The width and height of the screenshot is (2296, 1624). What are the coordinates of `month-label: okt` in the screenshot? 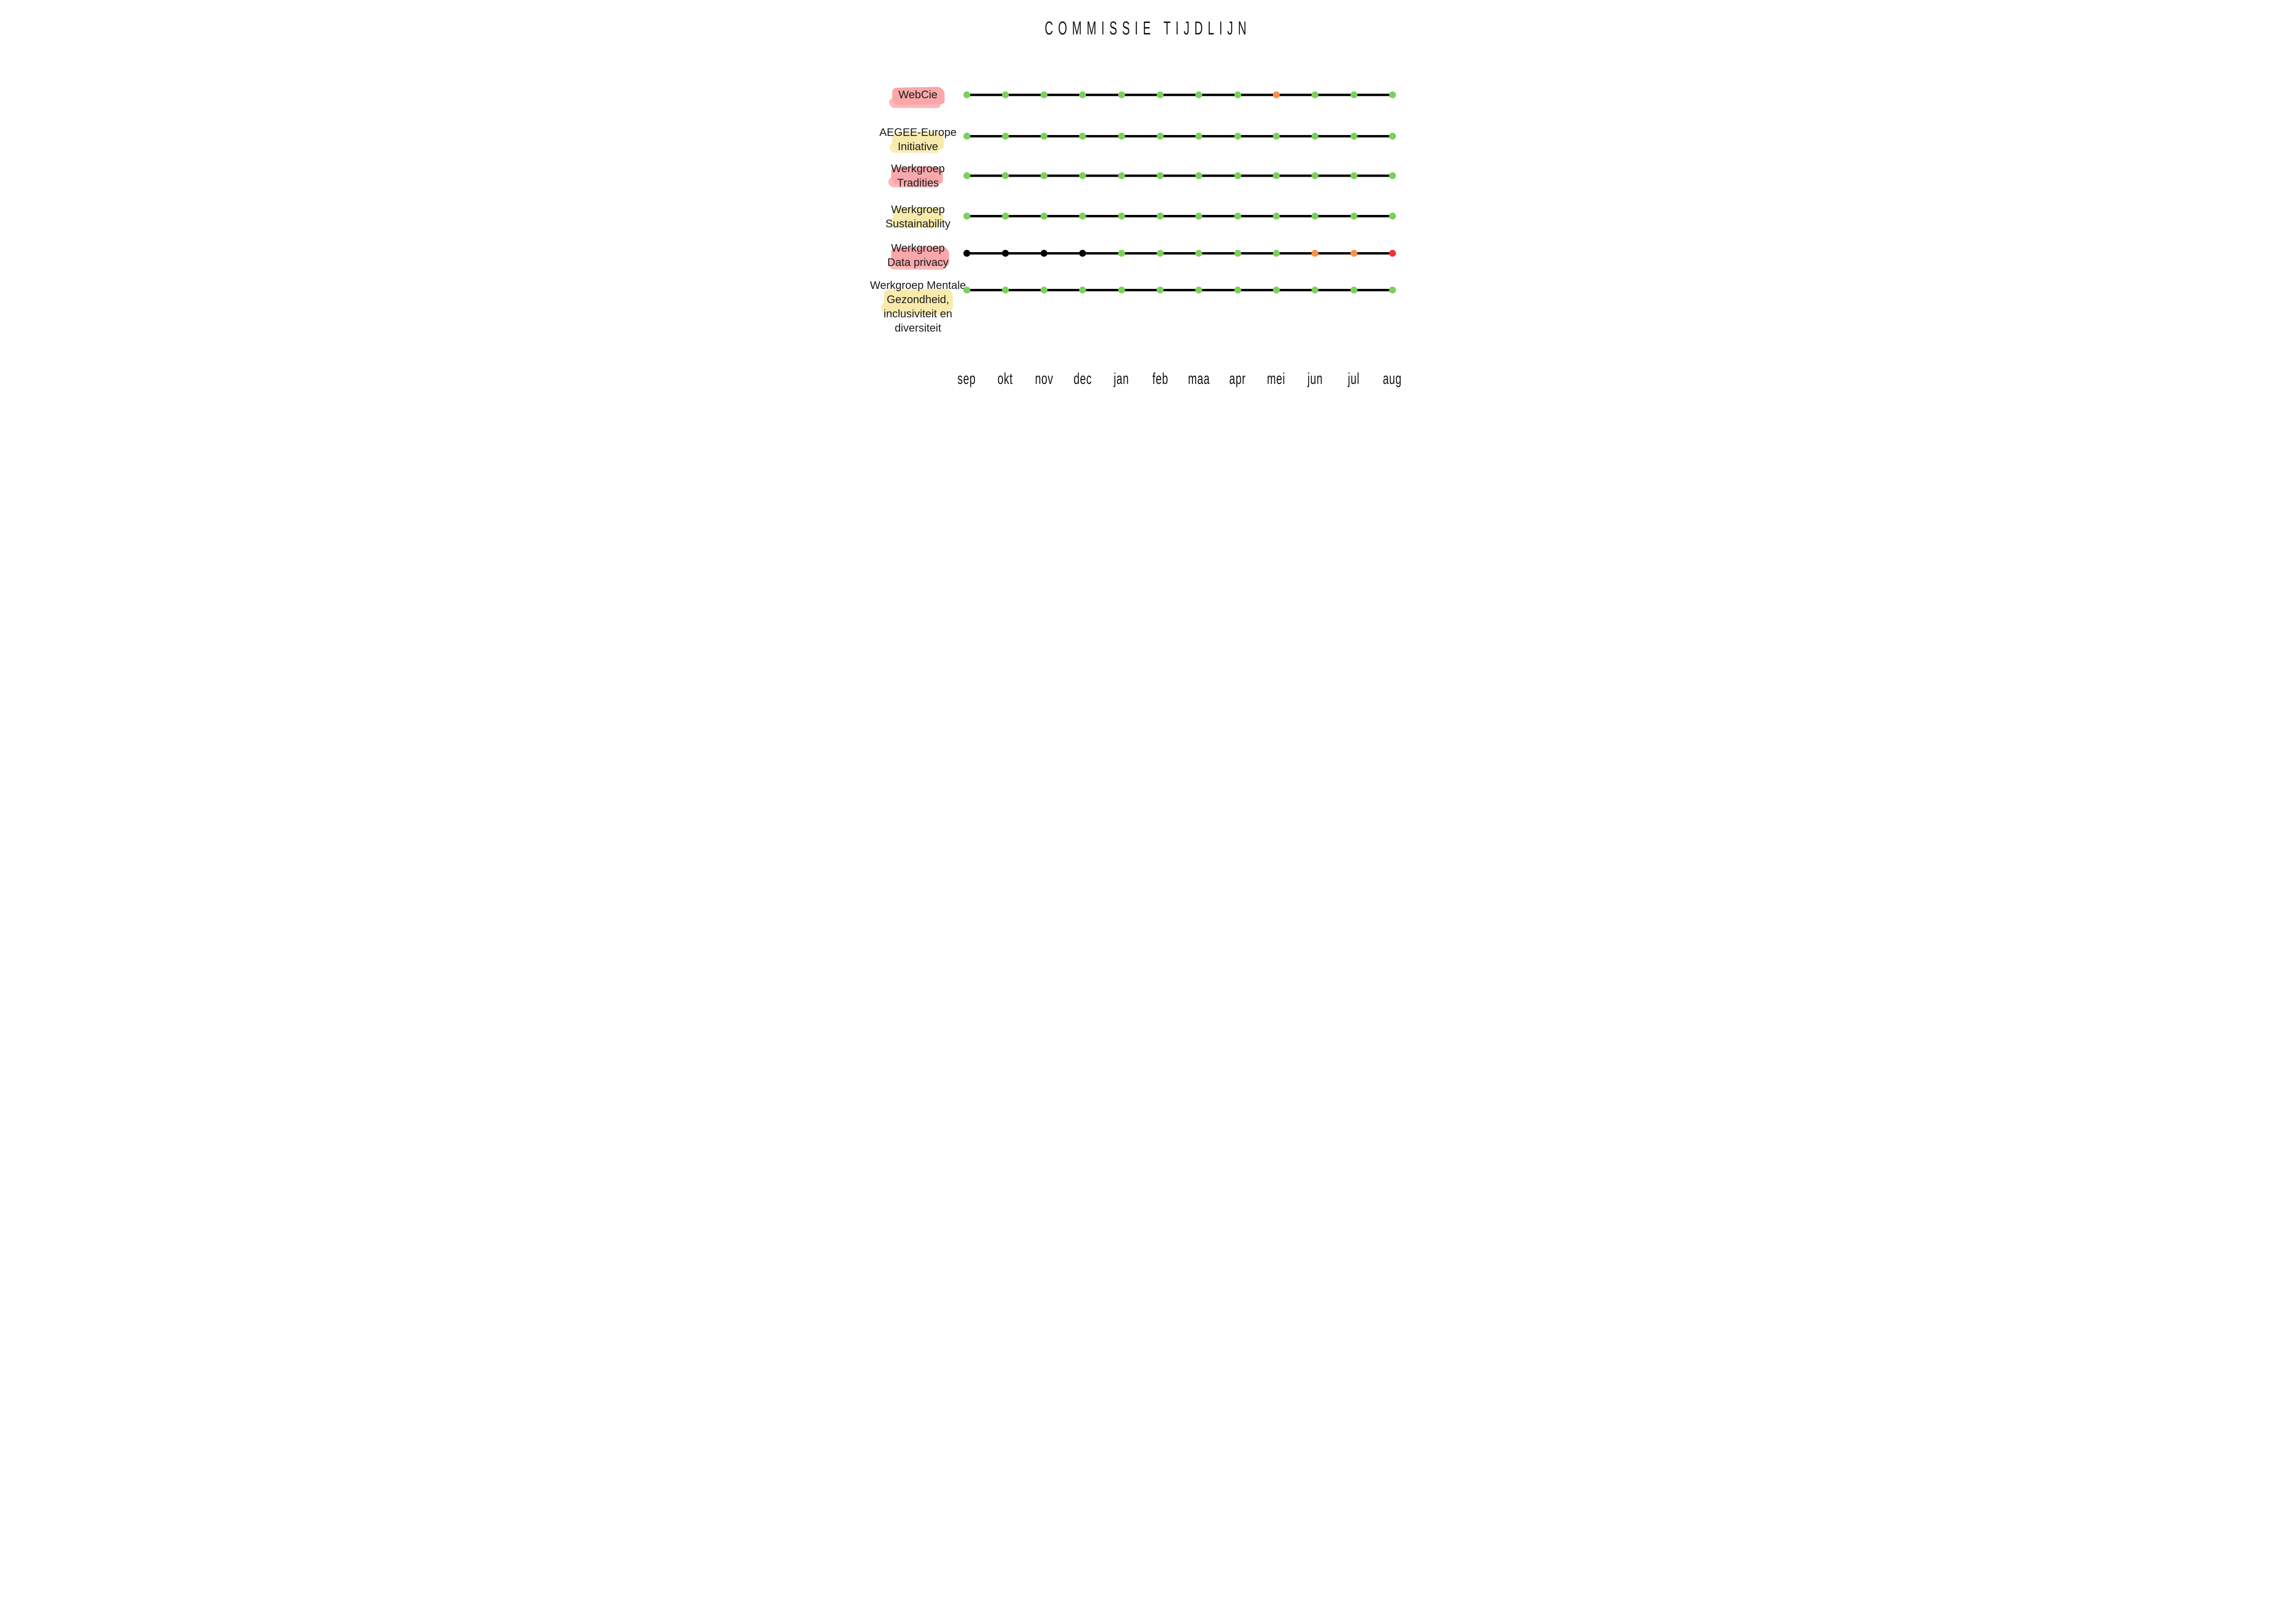 It's located at (1005, 379).